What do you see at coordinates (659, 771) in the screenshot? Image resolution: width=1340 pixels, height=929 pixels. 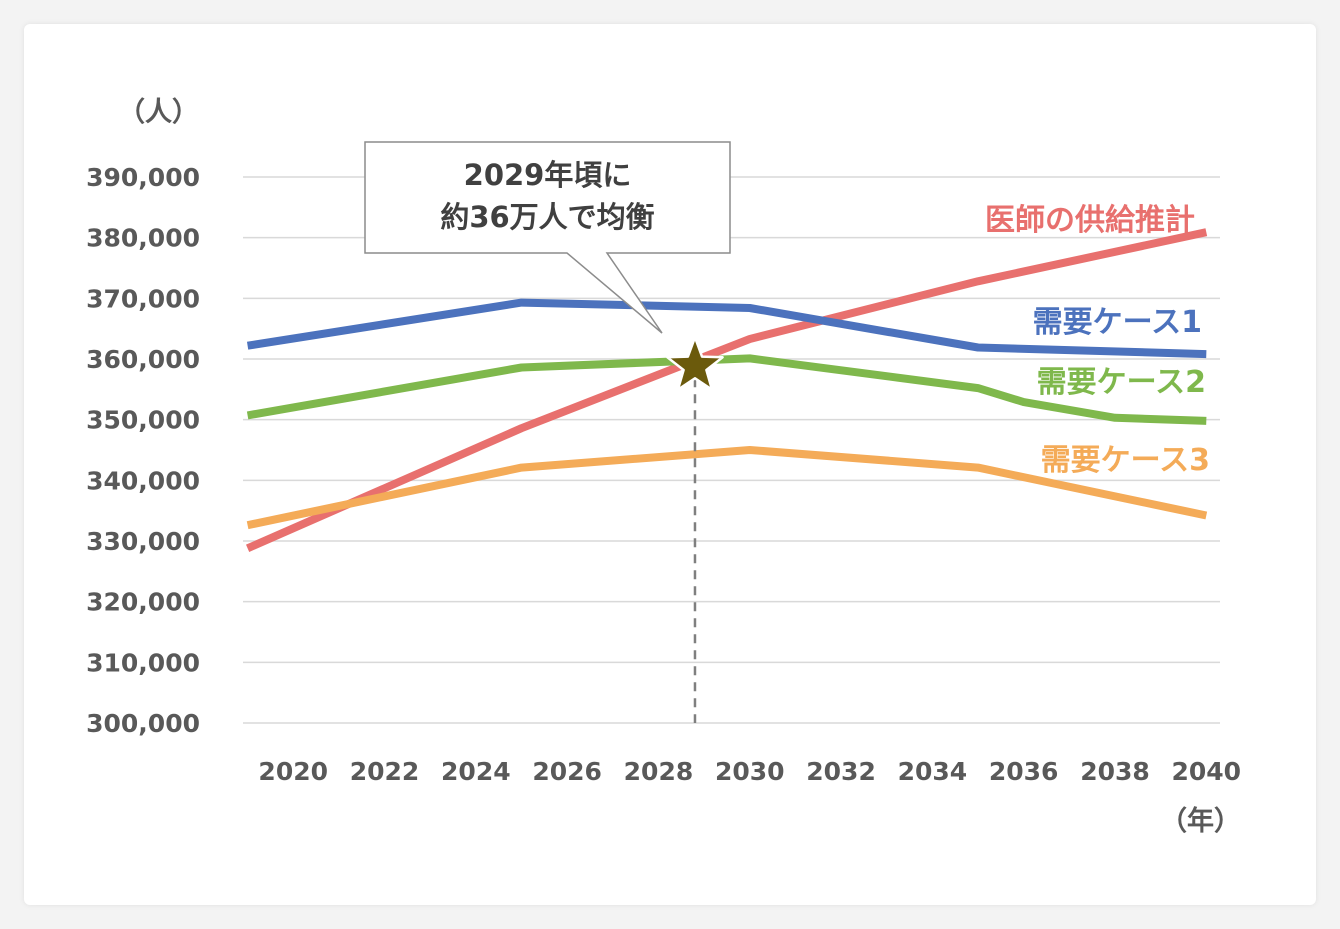 I see `x-tick-label: 2028` at bounding box center [659, 771].